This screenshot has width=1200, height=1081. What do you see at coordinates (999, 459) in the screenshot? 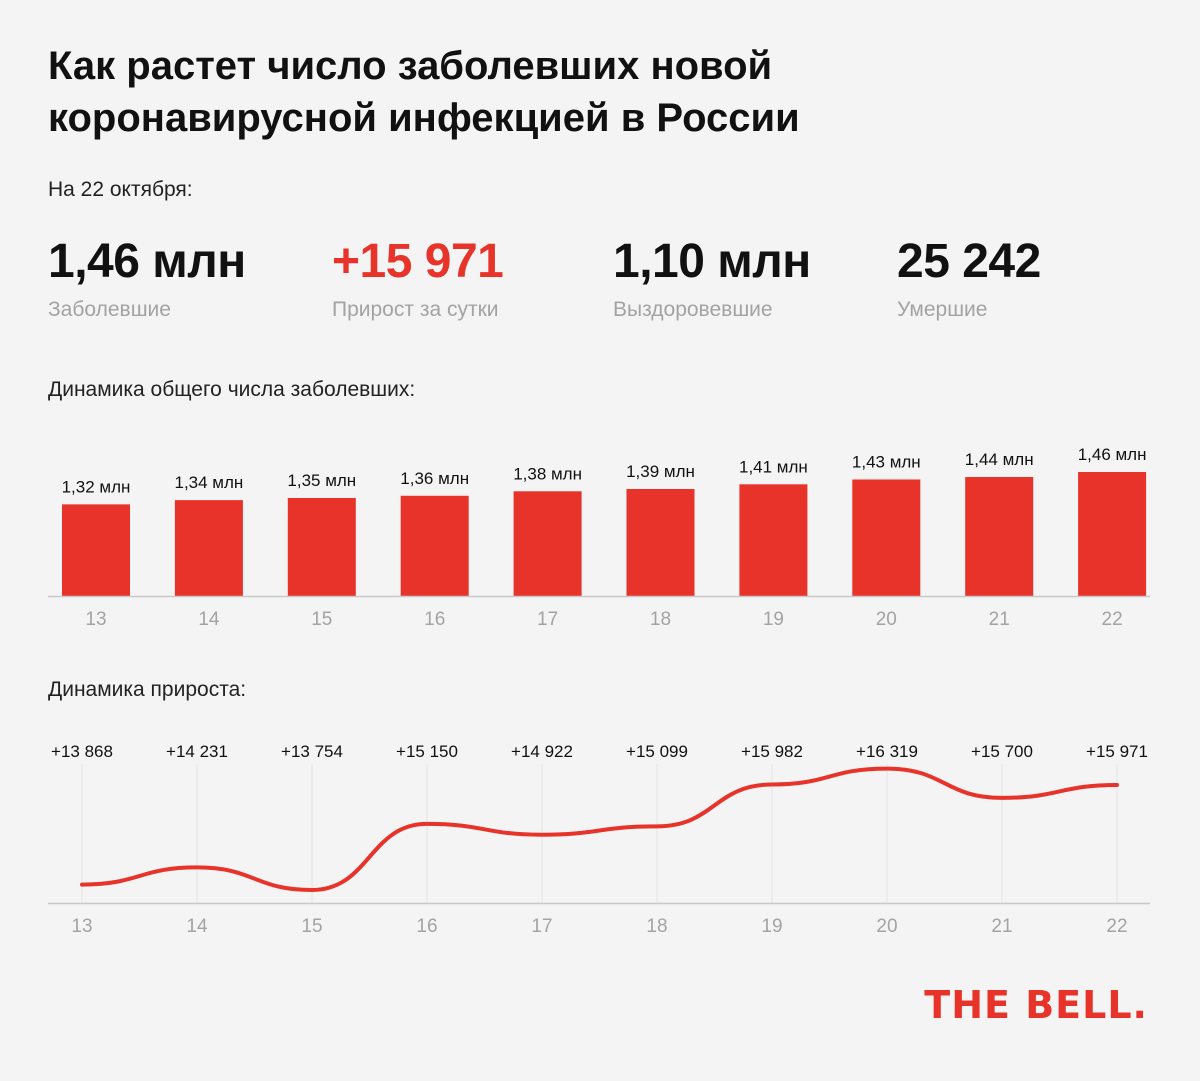
I see `bar-value-label: 1,44 млн` at bounding box center [999, 459].